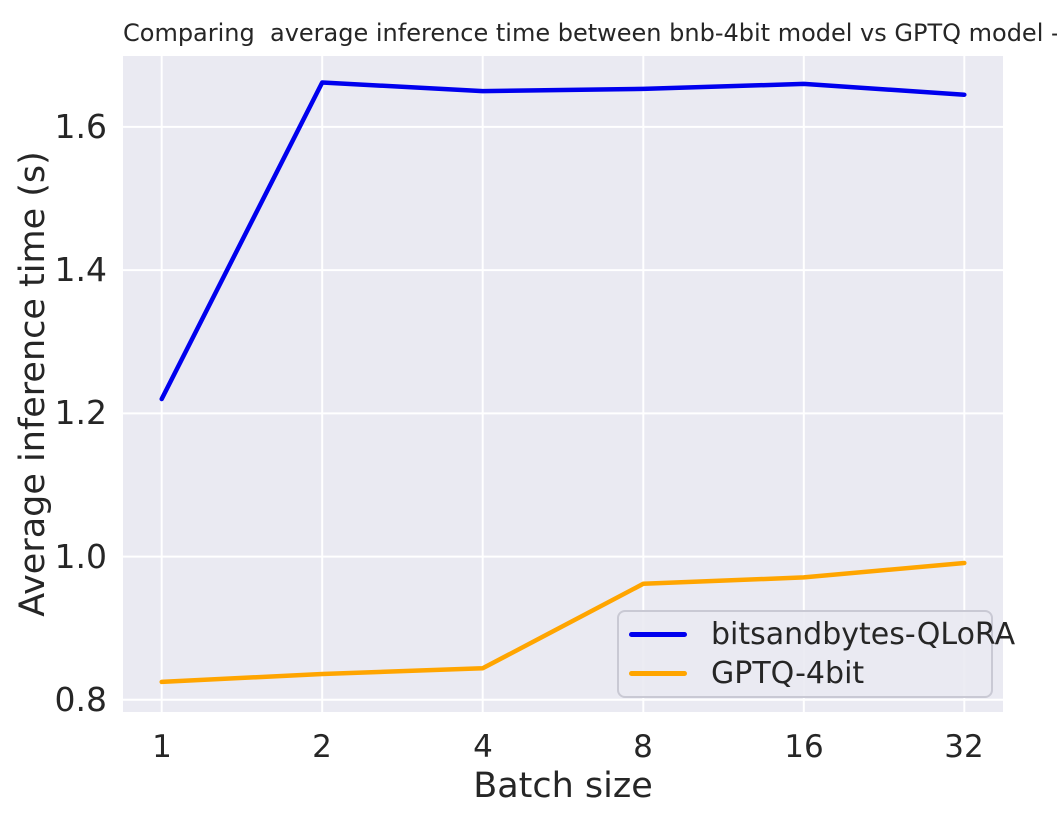 The height and width of the screenshot is (822, 1057). What do you see at coordinates (804, 747) in the screenshot?
I see `x-tick-label: 16` at bounding box center [804, 747].